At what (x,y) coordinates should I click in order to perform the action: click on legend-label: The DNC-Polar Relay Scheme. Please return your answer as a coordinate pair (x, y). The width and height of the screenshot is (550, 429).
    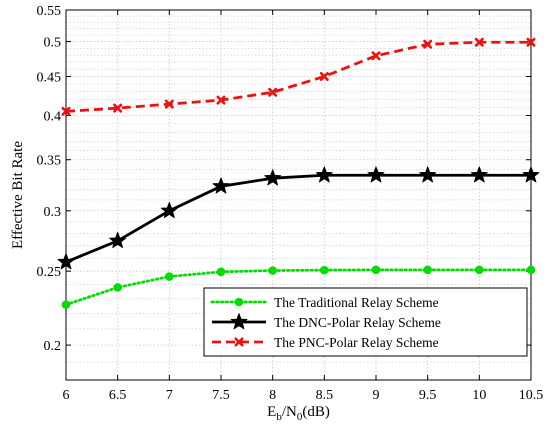
    Looking at the image, I should click on (357, 322).